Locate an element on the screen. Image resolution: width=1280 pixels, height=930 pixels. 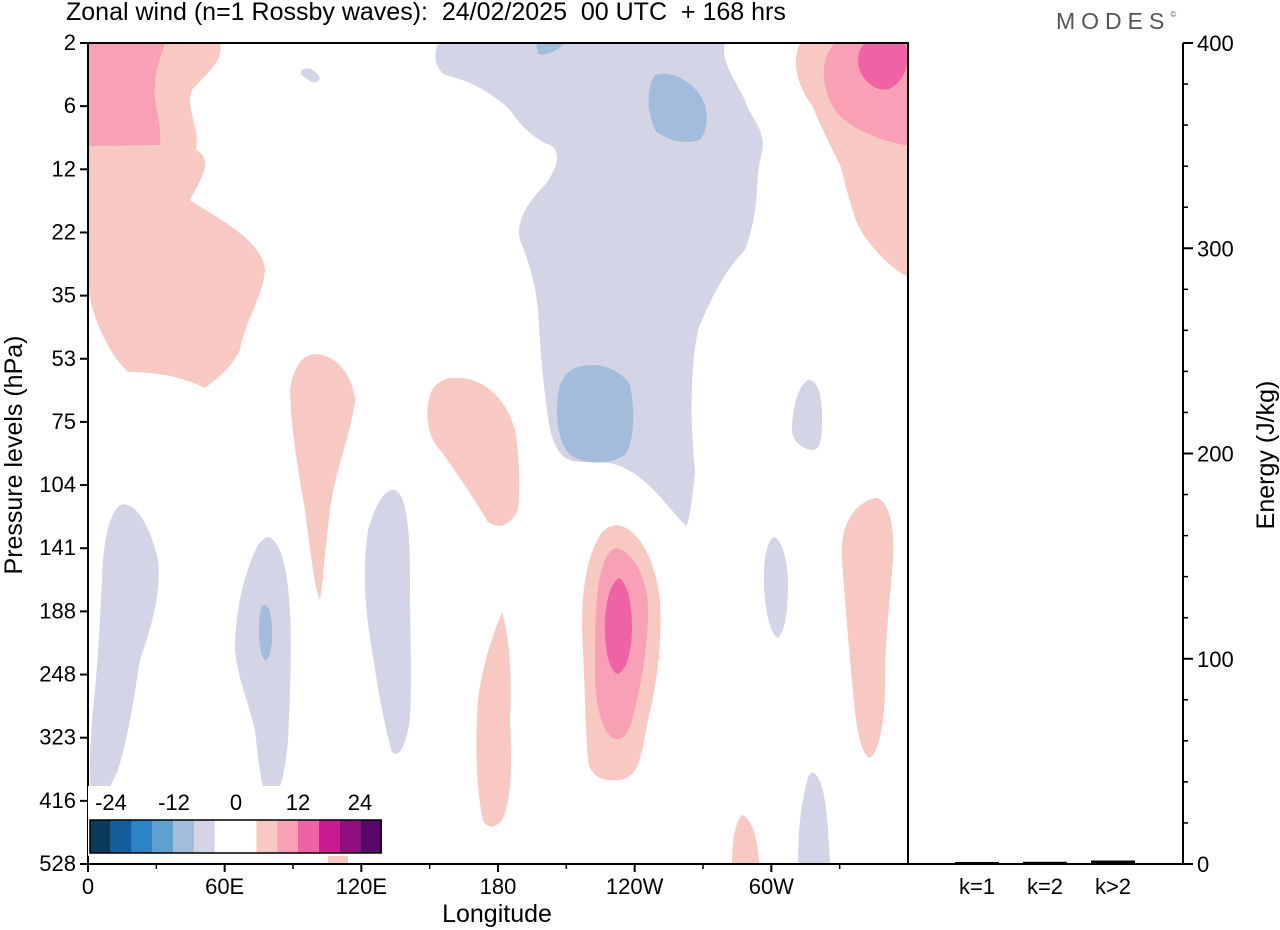
energy-tick-label: 200 is located at coordinates (1215, 454).